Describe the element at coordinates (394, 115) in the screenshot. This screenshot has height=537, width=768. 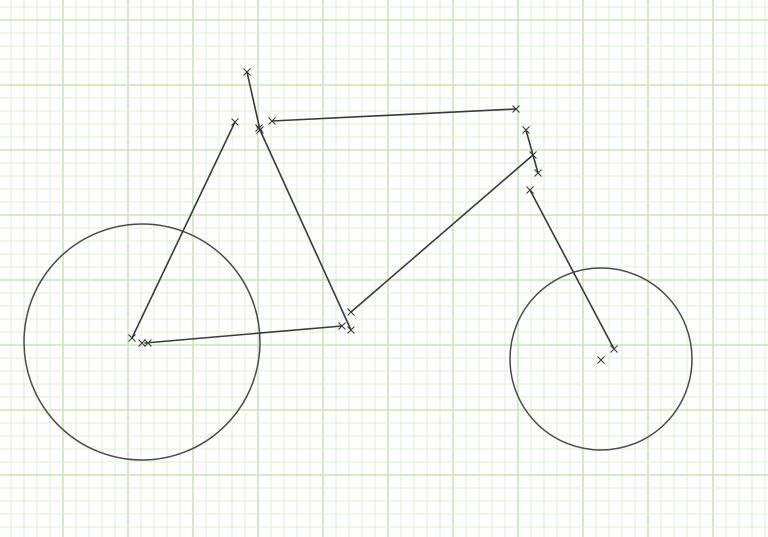
I see `top-tube` at that location.